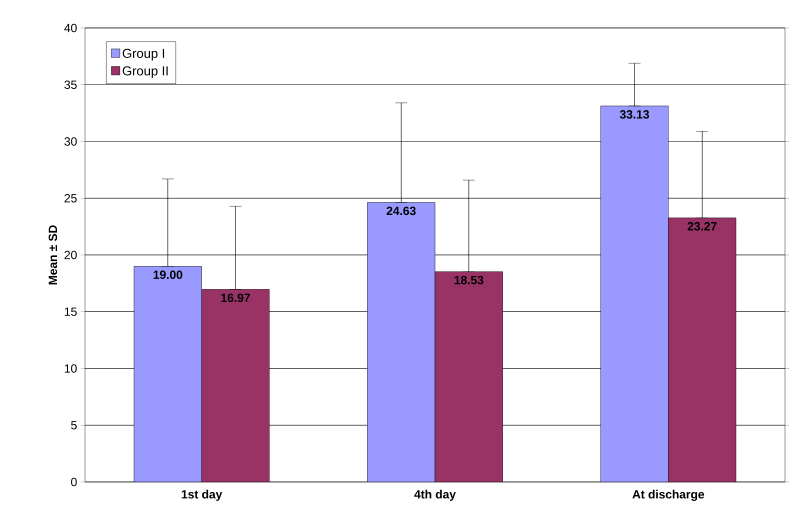 This screenshot has width=799, height=527. Describe the element at coordinates (668, 495) in the screenshot. I see `x-tick-label: At discharge` at that location.